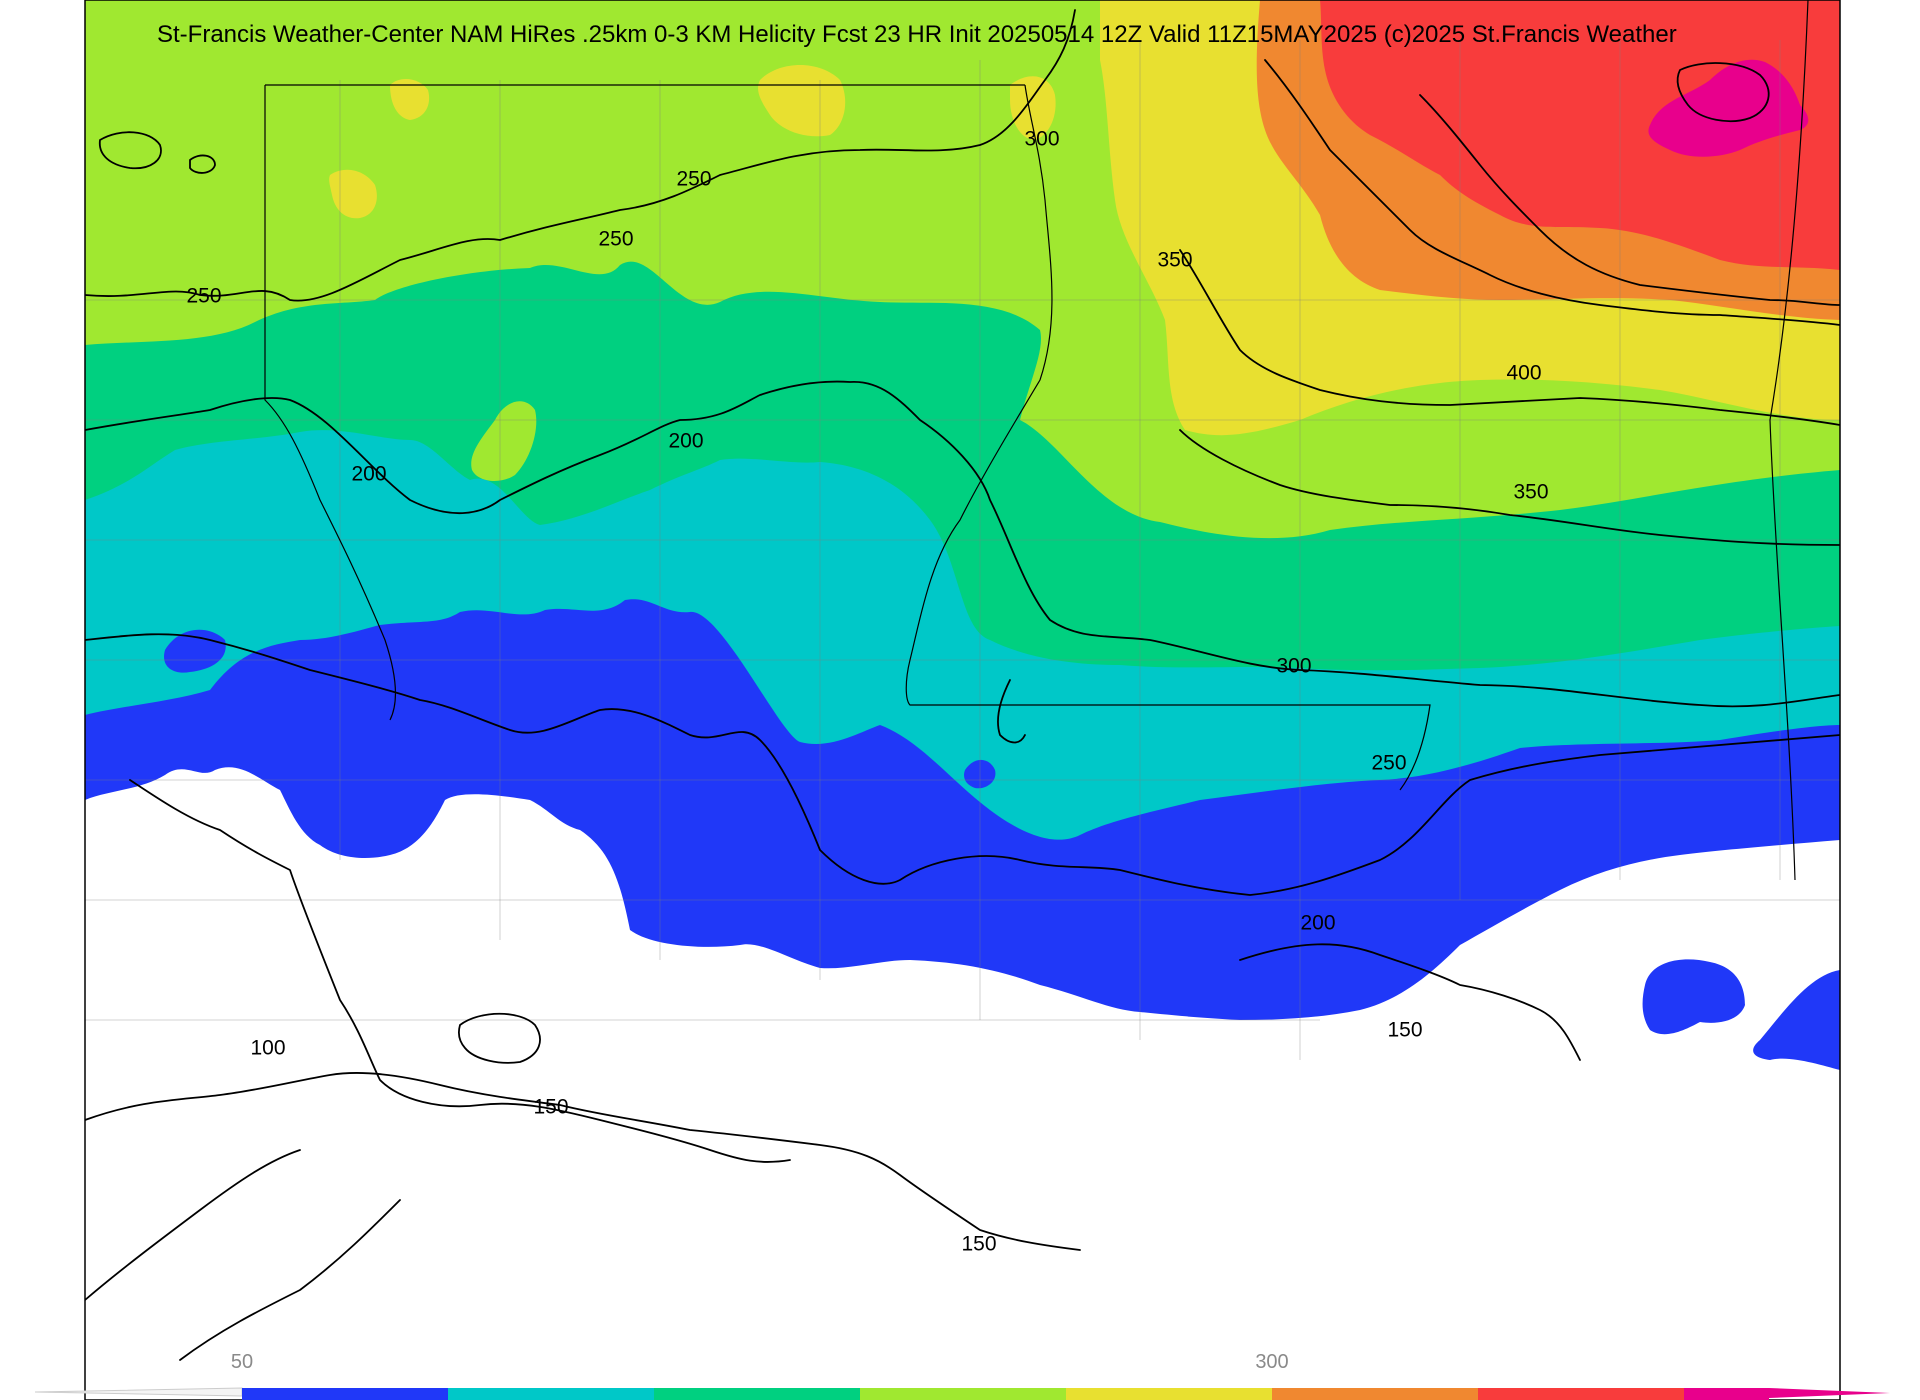  I want to click on band-400-plus, so click(1728, 108).